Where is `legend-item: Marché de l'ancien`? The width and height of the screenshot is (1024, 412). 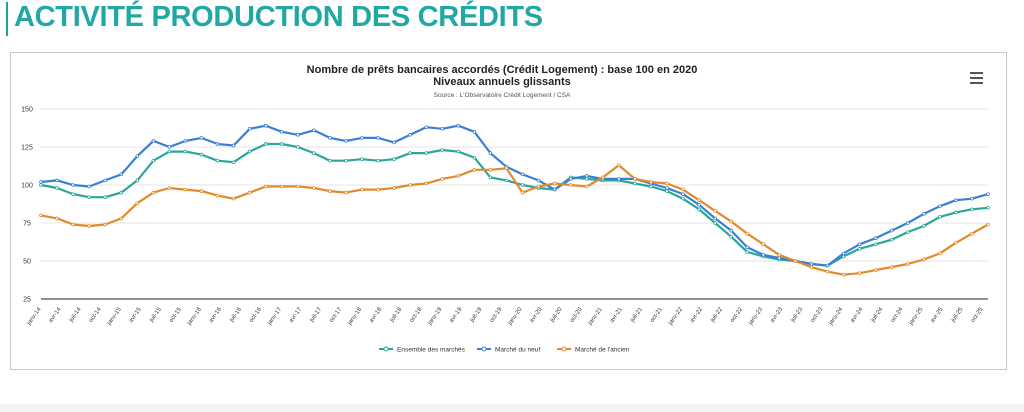
legend-item: Marché de l'ancien is located at coordinates (593, 350).